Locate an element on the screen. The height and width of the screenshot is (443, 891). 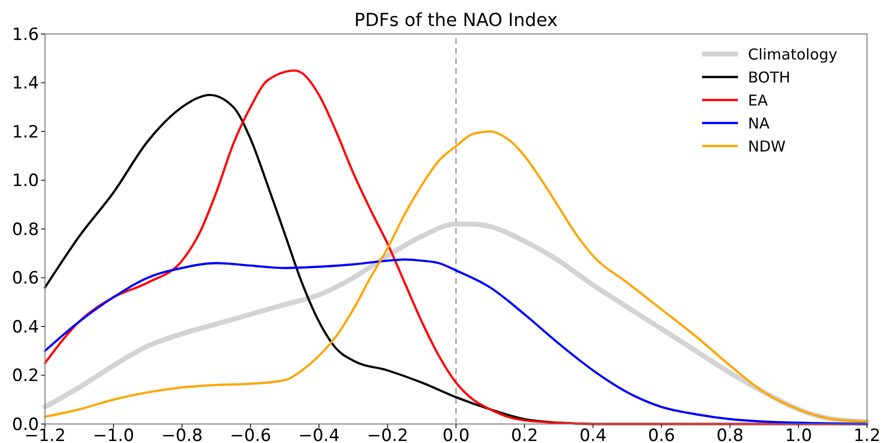
x-tick-label: 0.6 is located at coordinates (662, 434).